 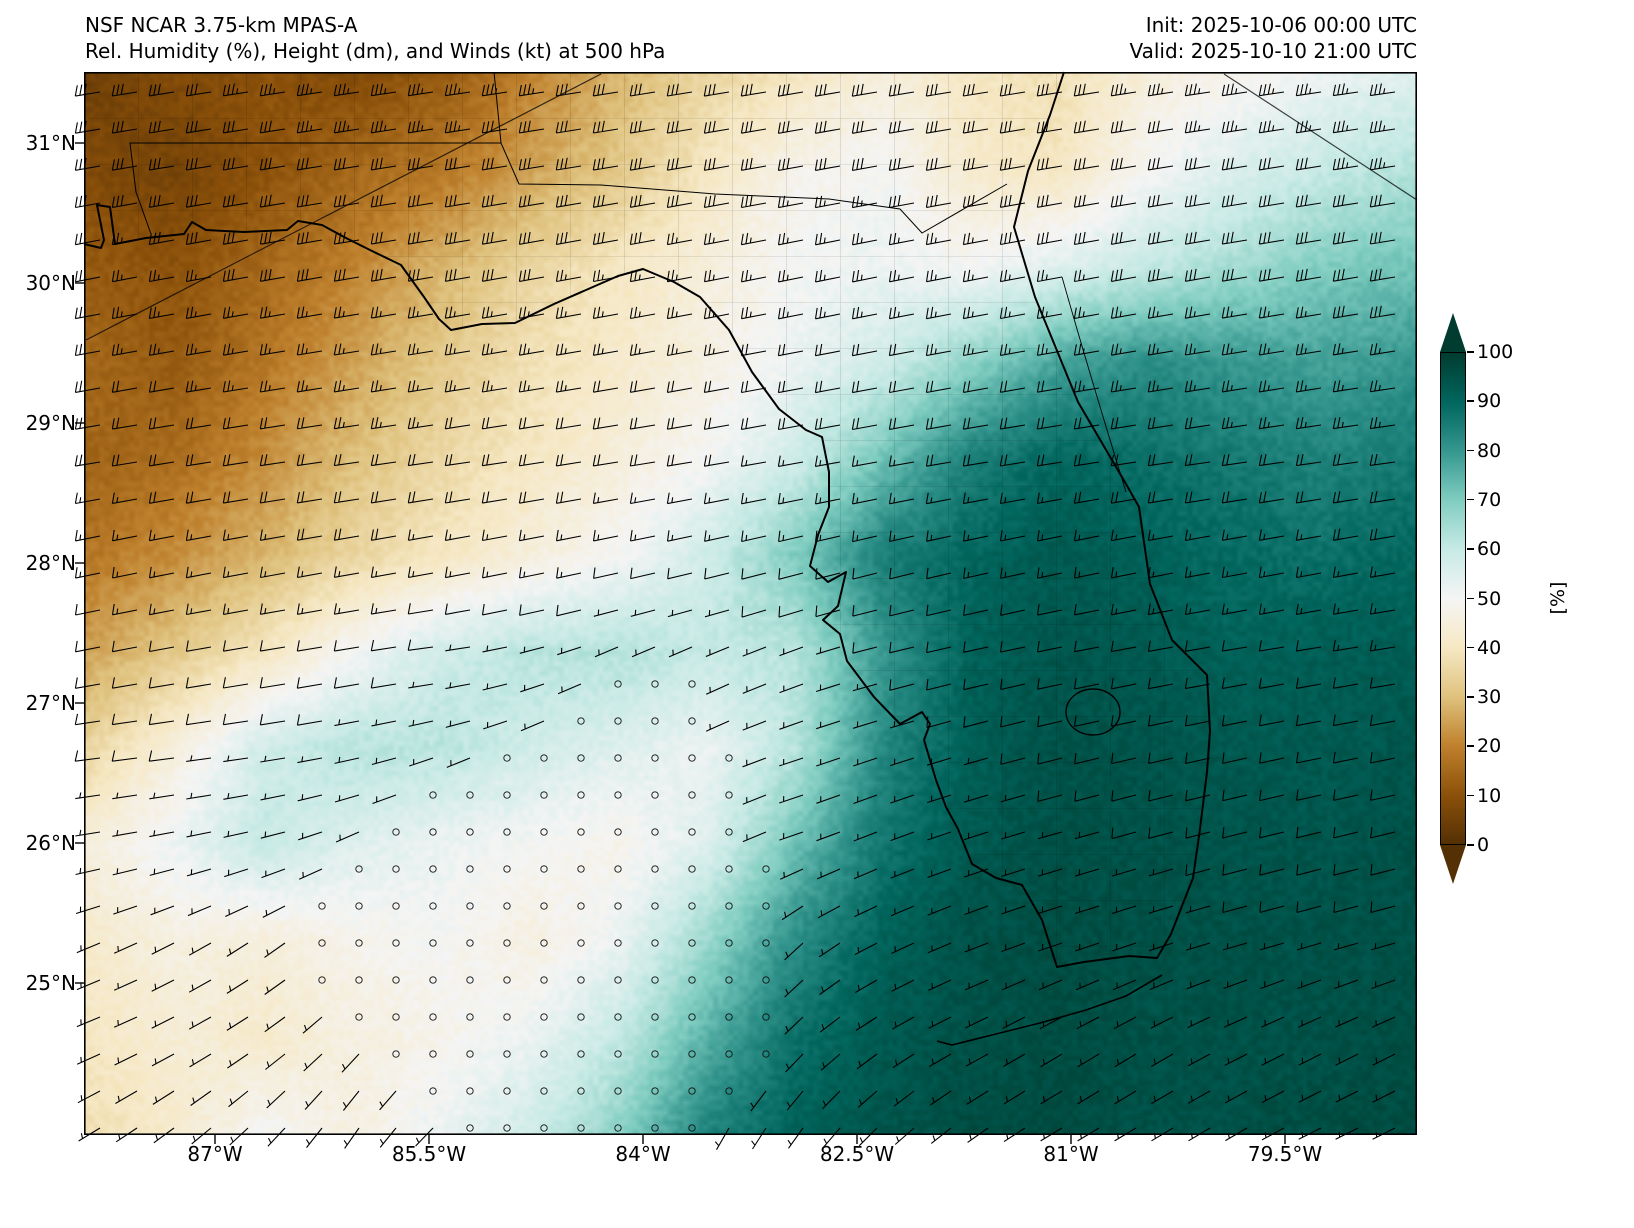 I want to click on colorbar-tick-10: 10, so click(x=1497, y=796).